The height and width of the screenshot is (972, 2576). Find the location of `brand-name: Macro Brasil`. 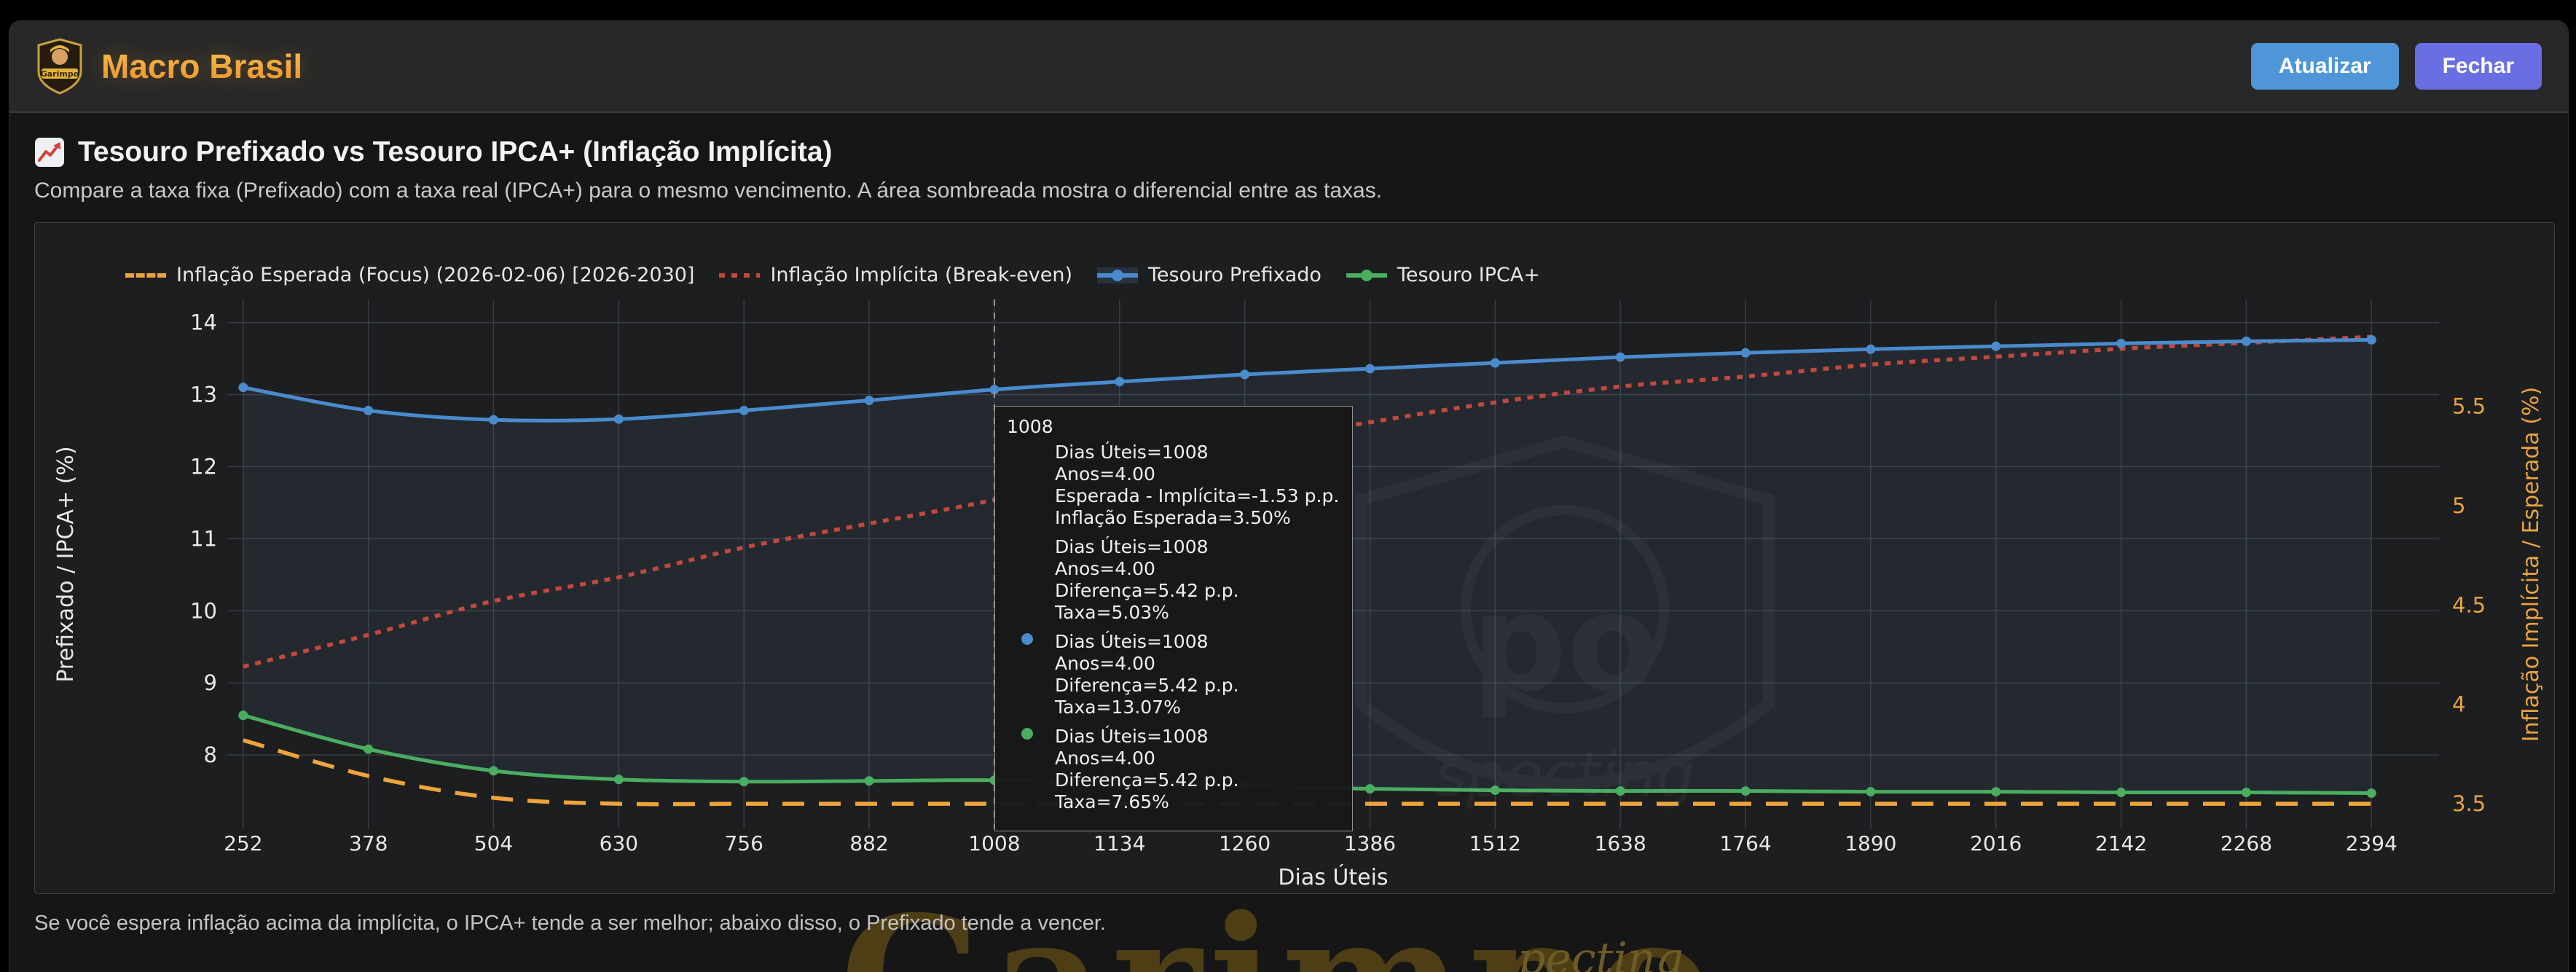

brand-name: Macro Brasil is located at coordinates (202, 66).